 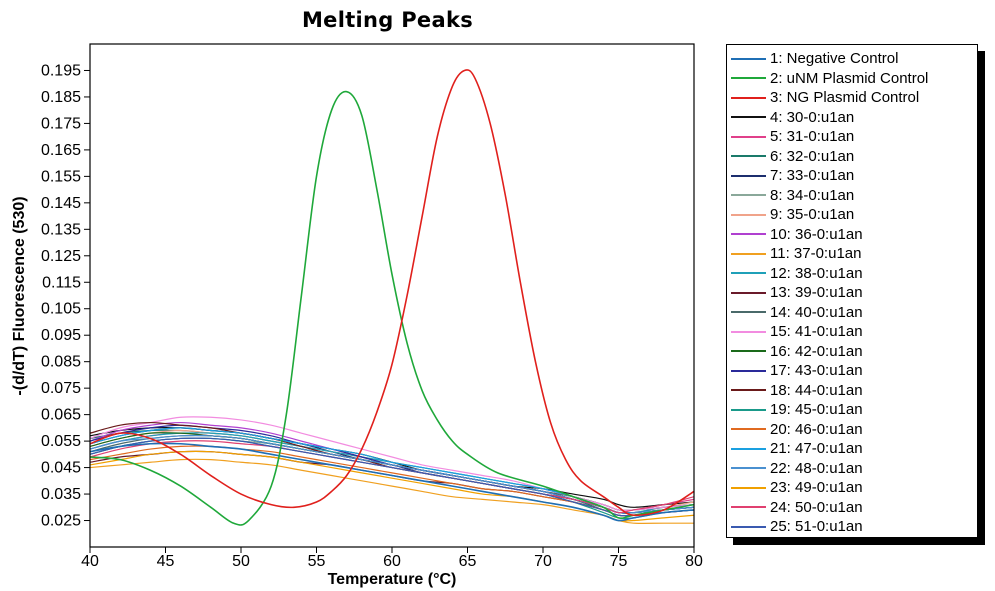 What do you see at coordinates (61, 494) in the screenshot?
I see `y-tick-label: 0.035` at bounding box center [61, 494].